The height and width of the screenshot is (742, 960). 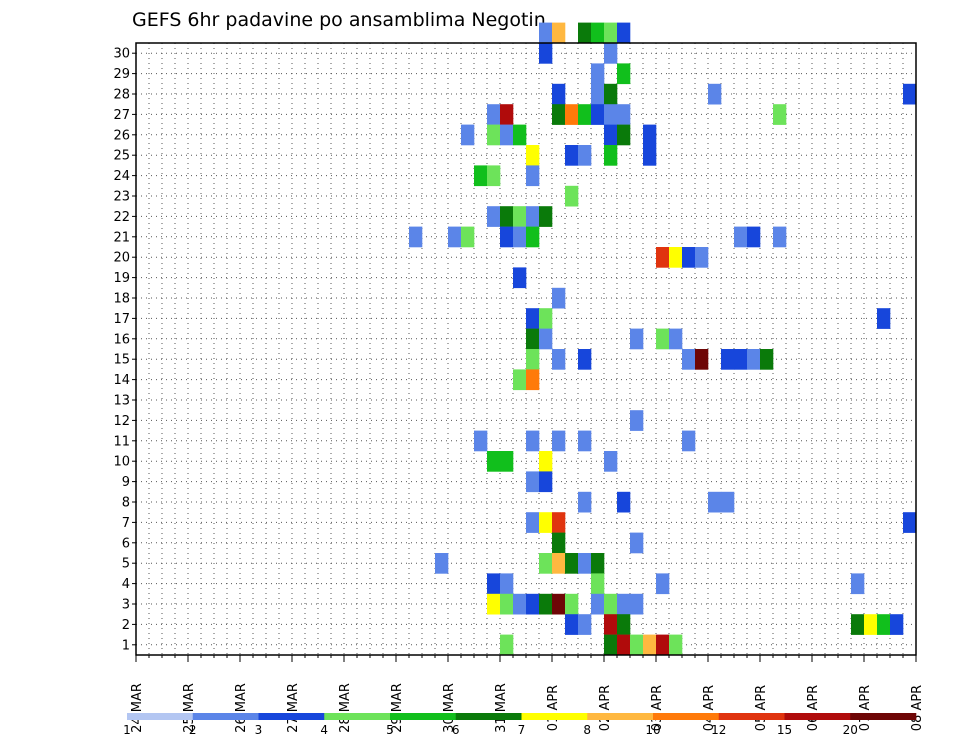 What do you see at coordinates (605, 708) in the screenshot?
I see `x-tick-label: 02 APR` at bounding box center [605, 708].